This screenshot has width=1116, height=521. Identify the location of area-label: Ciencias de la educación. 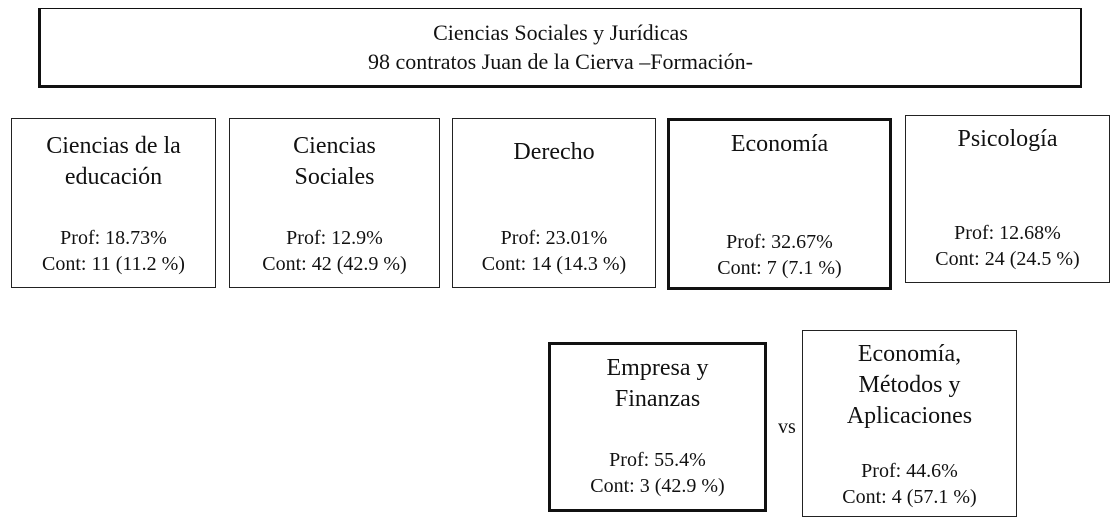
(113, 162).